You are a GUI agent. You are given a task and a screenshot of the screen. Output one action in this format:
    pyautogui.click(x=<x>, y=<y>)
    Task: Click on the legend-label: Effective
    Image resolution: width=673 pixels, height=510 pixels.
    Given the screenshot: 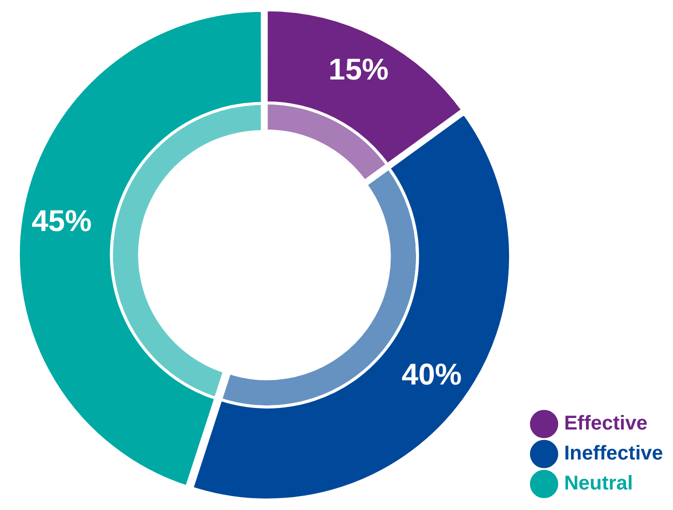 What is the action you would take?
    pyautogui.click(x=606, y=423)
    